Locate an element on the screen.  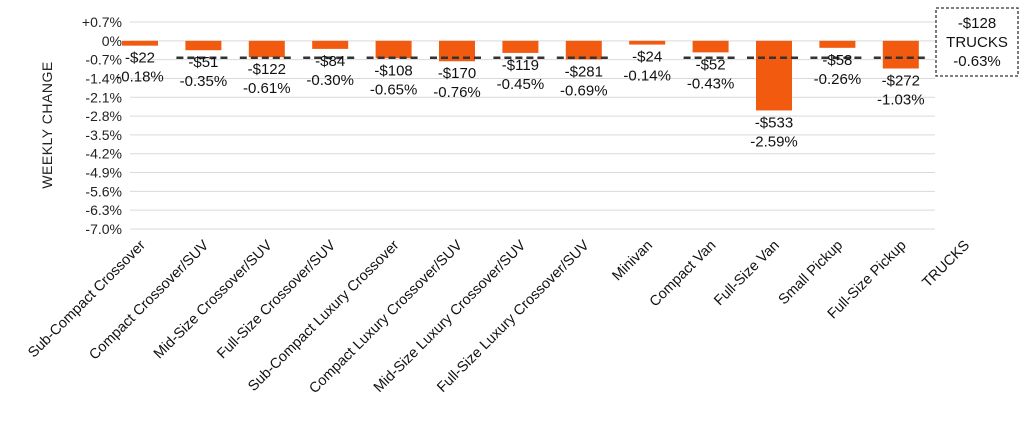
y-tick-label: -4.2% is located at coordinates (103, 154).